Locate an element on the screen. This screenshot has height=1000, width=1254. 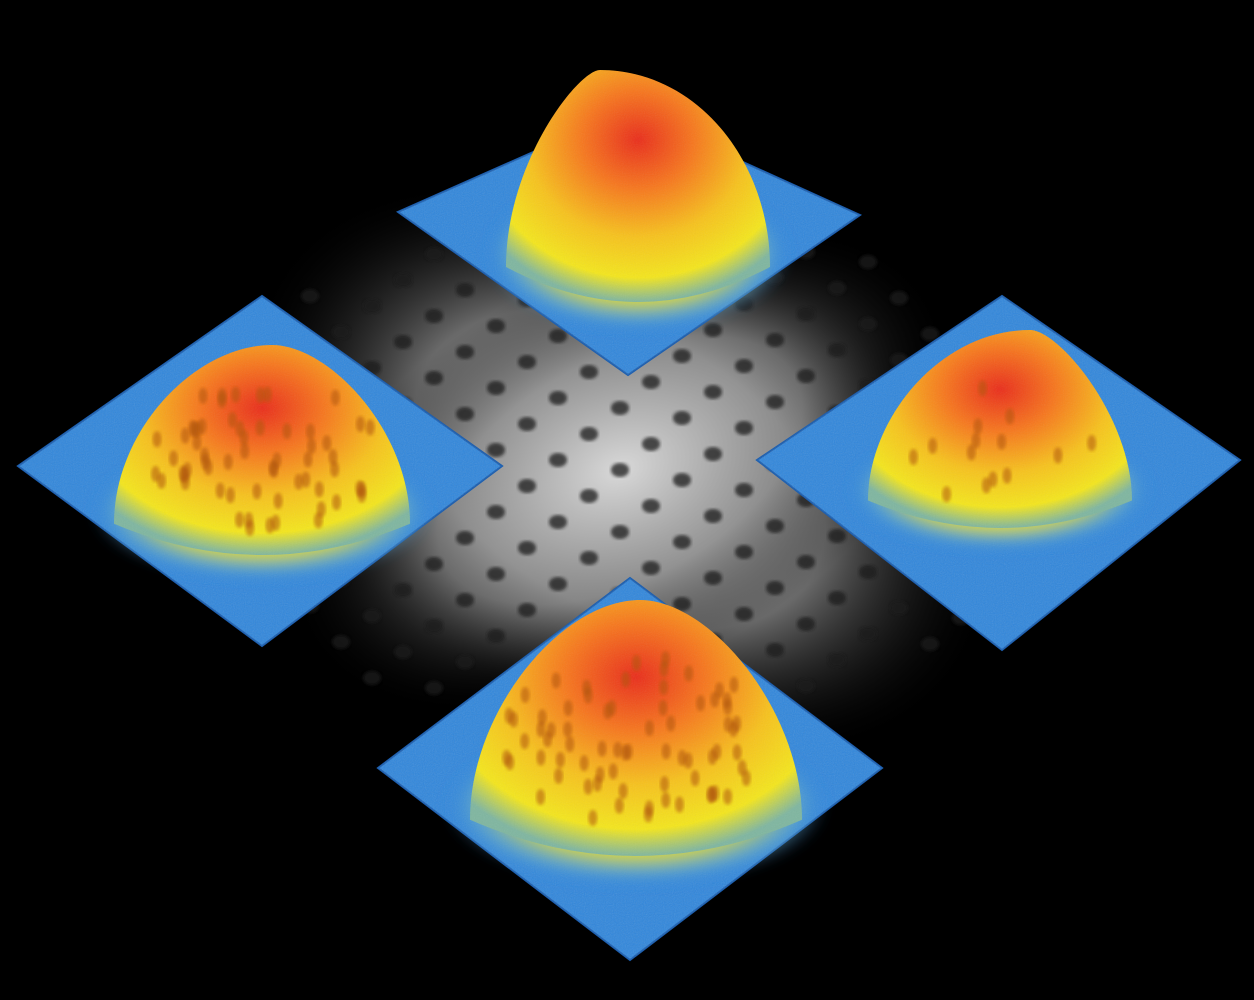
panel-top is located at coordinates (629, 223).